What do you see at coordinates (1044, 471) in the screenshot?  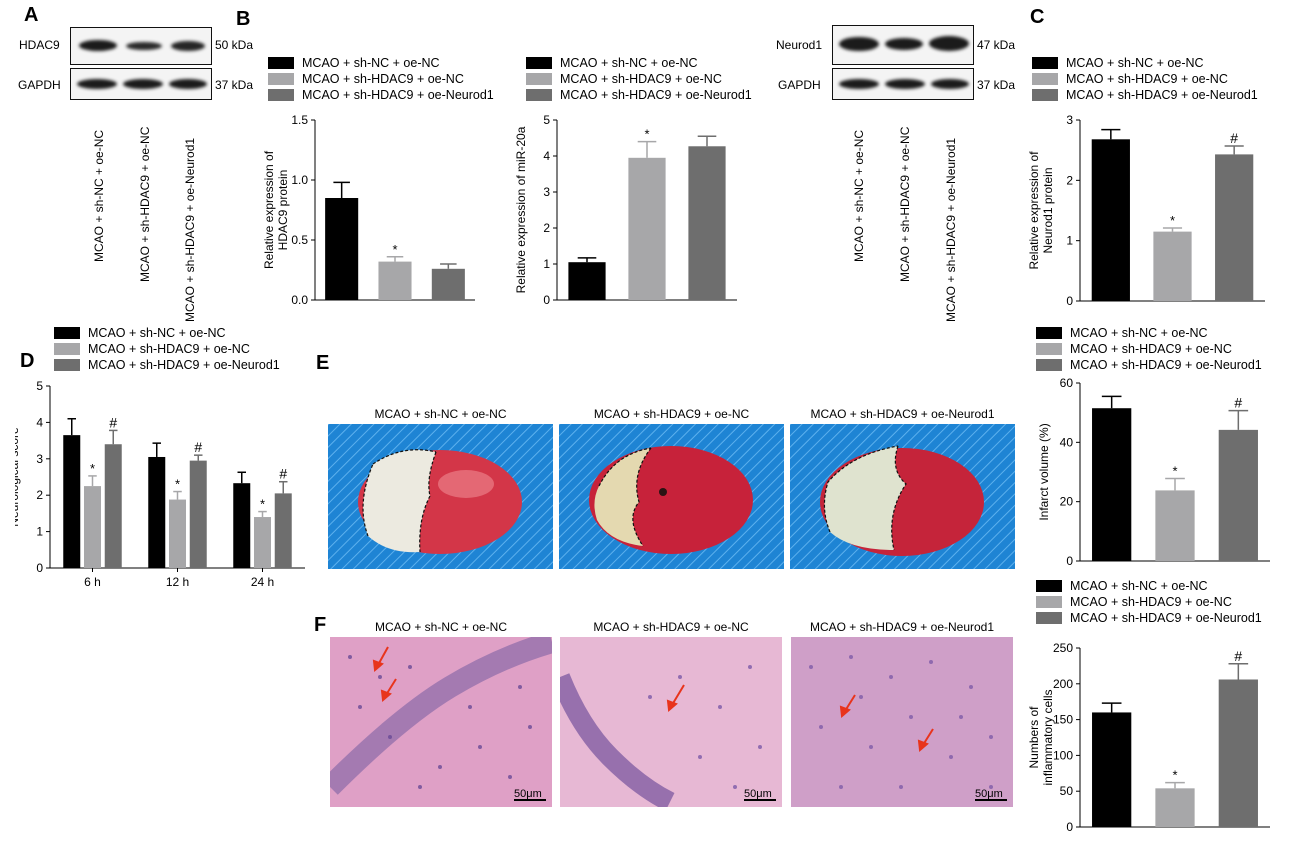 I see `y-axis-label: Infarct volume (%)` at bounding box center [1044, 471].